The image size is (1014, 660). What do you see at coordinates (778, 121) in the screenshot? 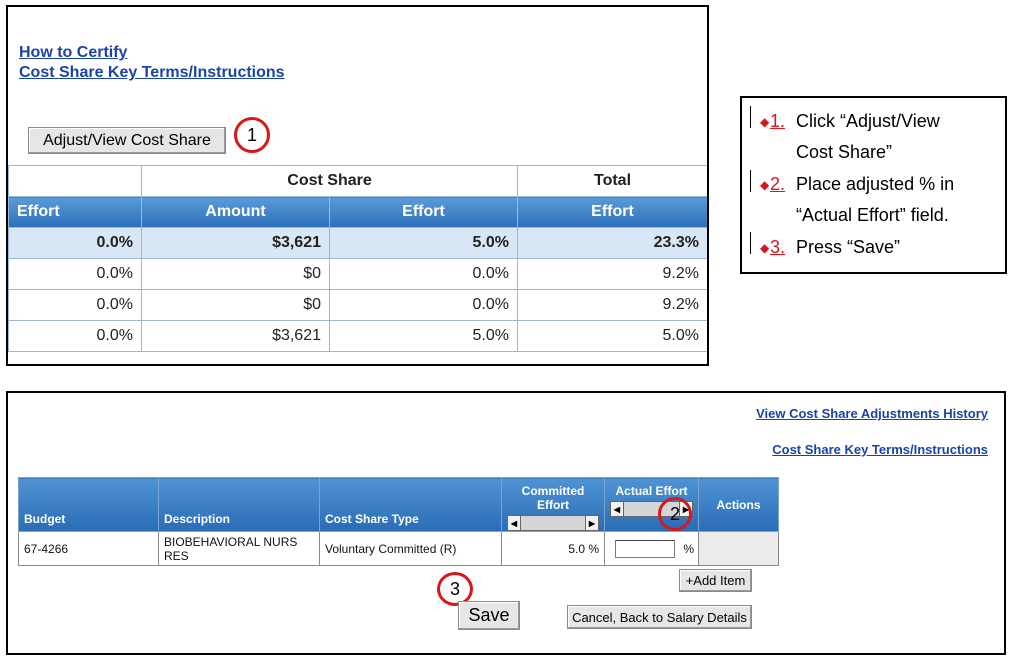
I see `step-number: 1.` at bounding box center [778, 121].